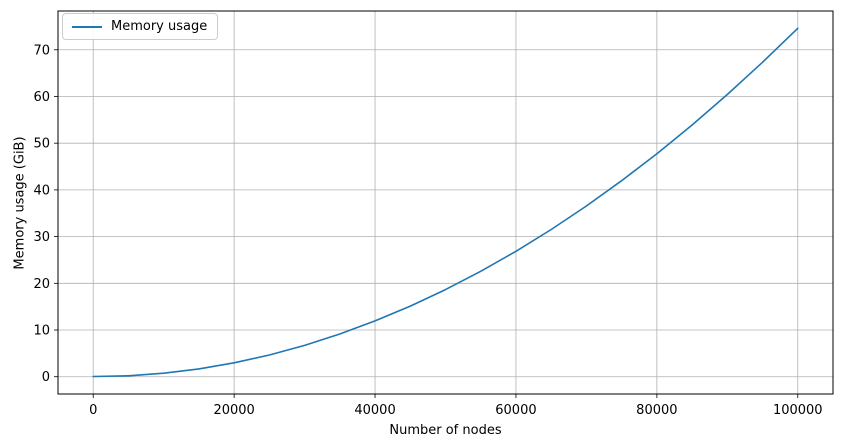  Describe the element at coordinates (798, 410) in the screenshot. I see `x-tick-label: 100000` at that location.